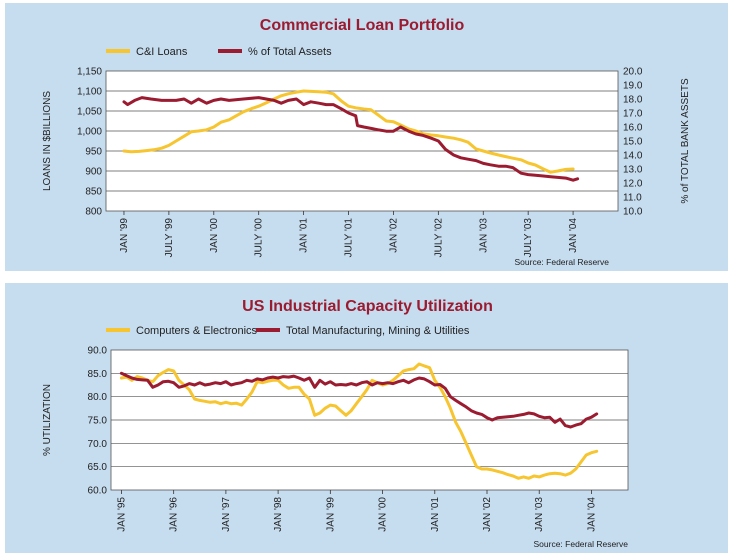  What do you see at coordinates (528, 238) in the screenshot?
I see `x-tick-label: JULY '03` at bounding box center [528, 238].